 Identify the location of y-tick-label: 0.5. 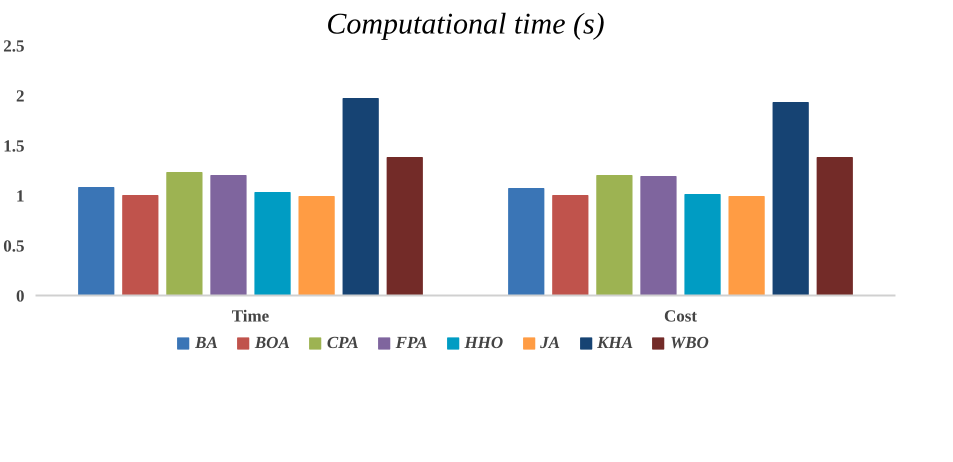
(13, 246).